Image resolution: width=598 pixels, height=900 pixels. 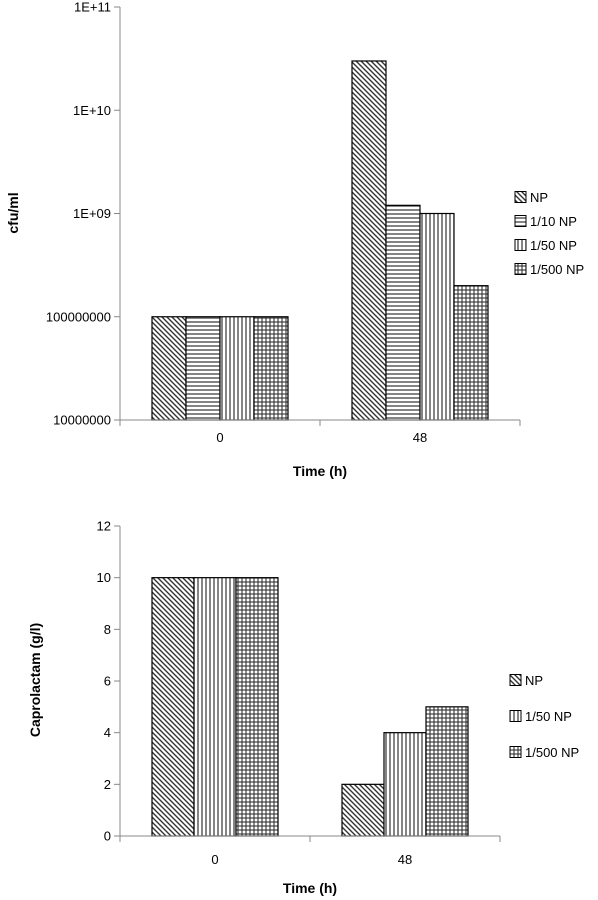 I want to click on legend-label: 1/10 NP, so click(x=553, y=221).